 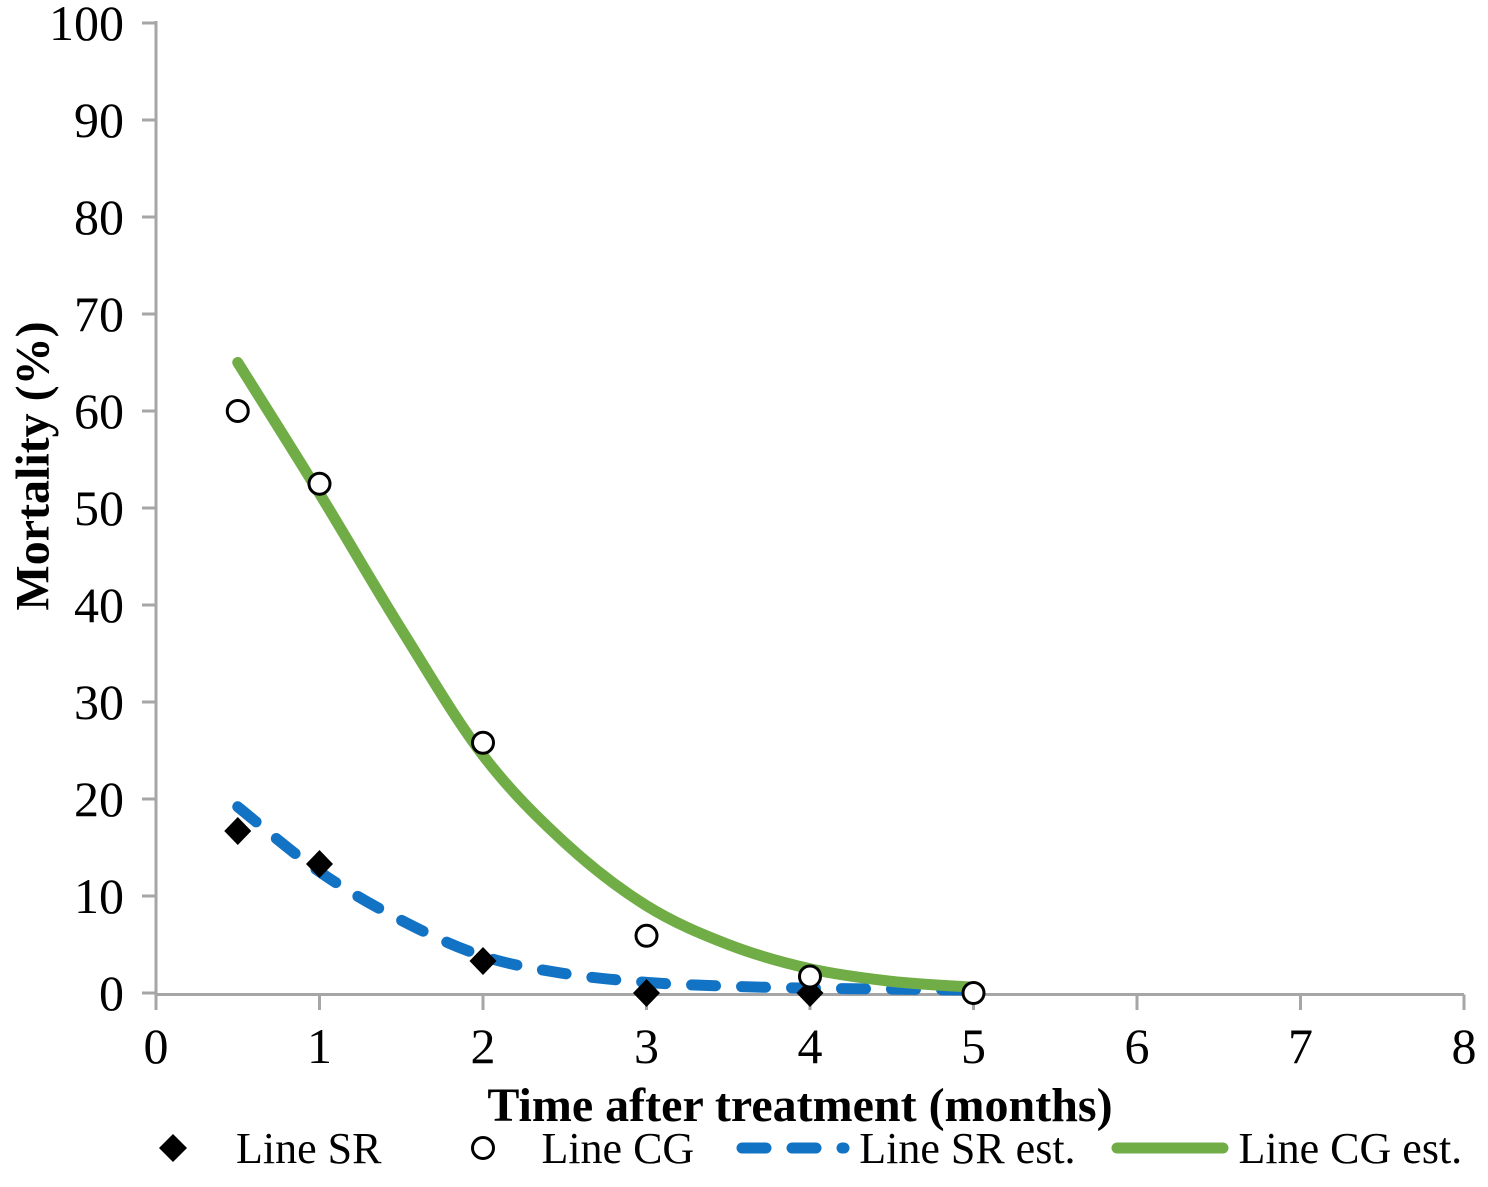 What do you see at coordinates (309, 1148) in the screenshot?
I see `legend-label-line-sr: Line SR` at bounding box center [309, 1148].